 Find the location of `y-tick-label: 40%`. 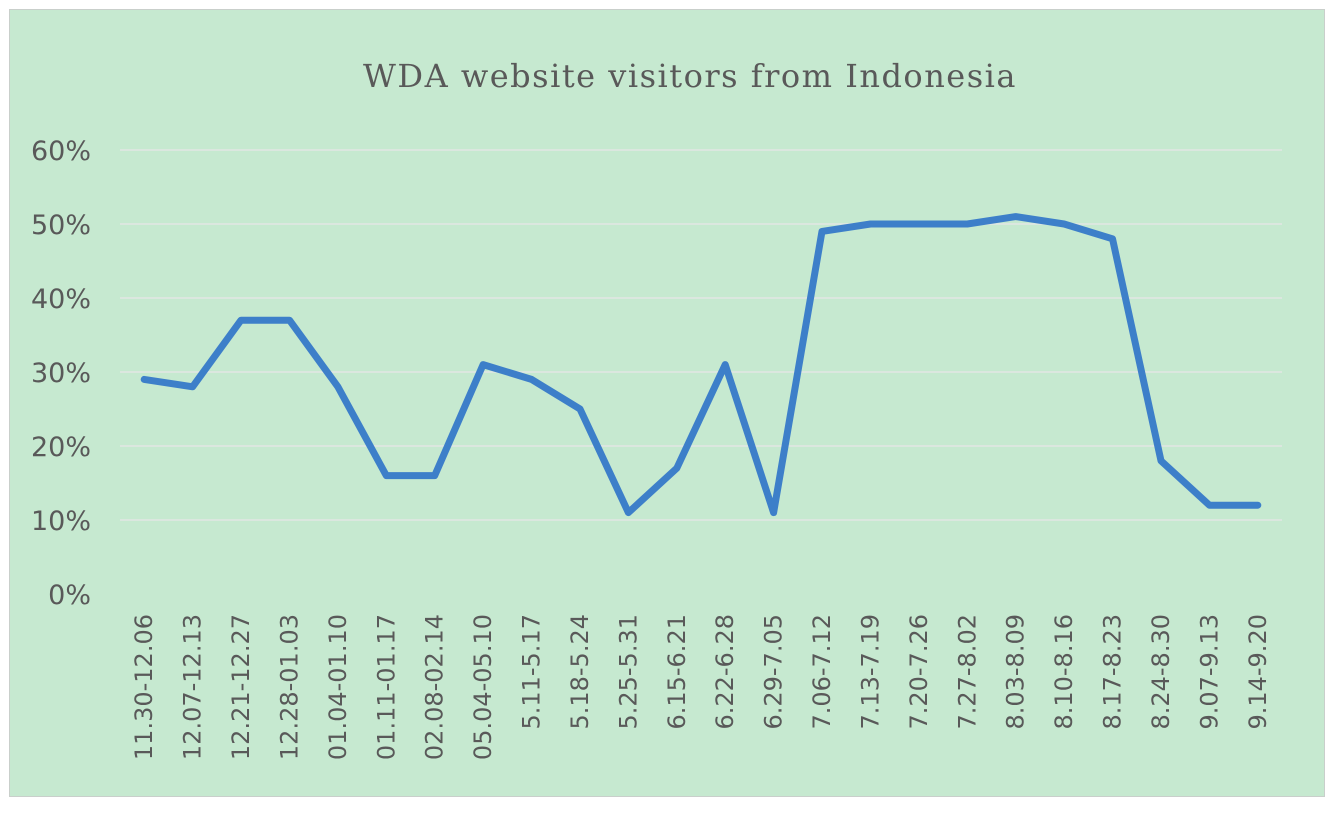

y-tick-label: 40% is located at coordinates (61, 299).